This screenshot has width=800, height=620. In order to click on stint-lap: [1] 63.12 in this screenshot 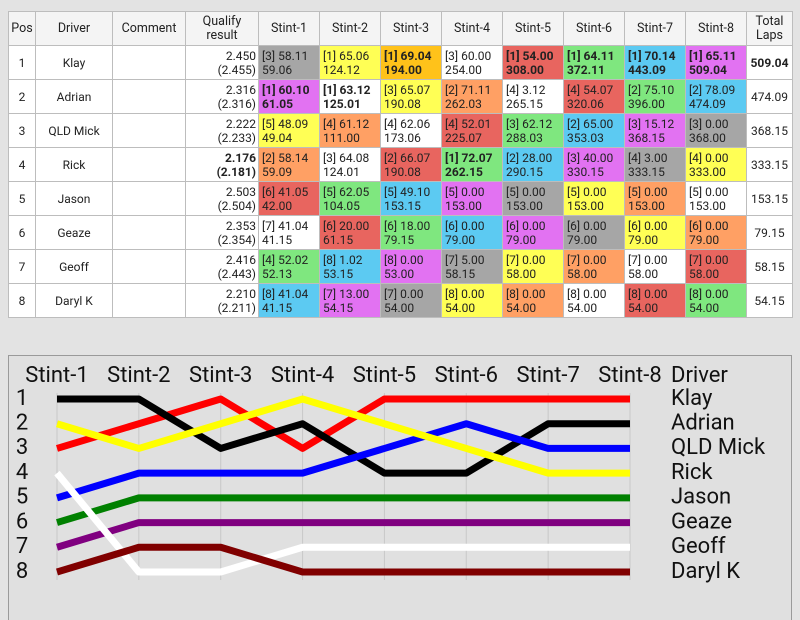, I will do `click(347, 89)`.